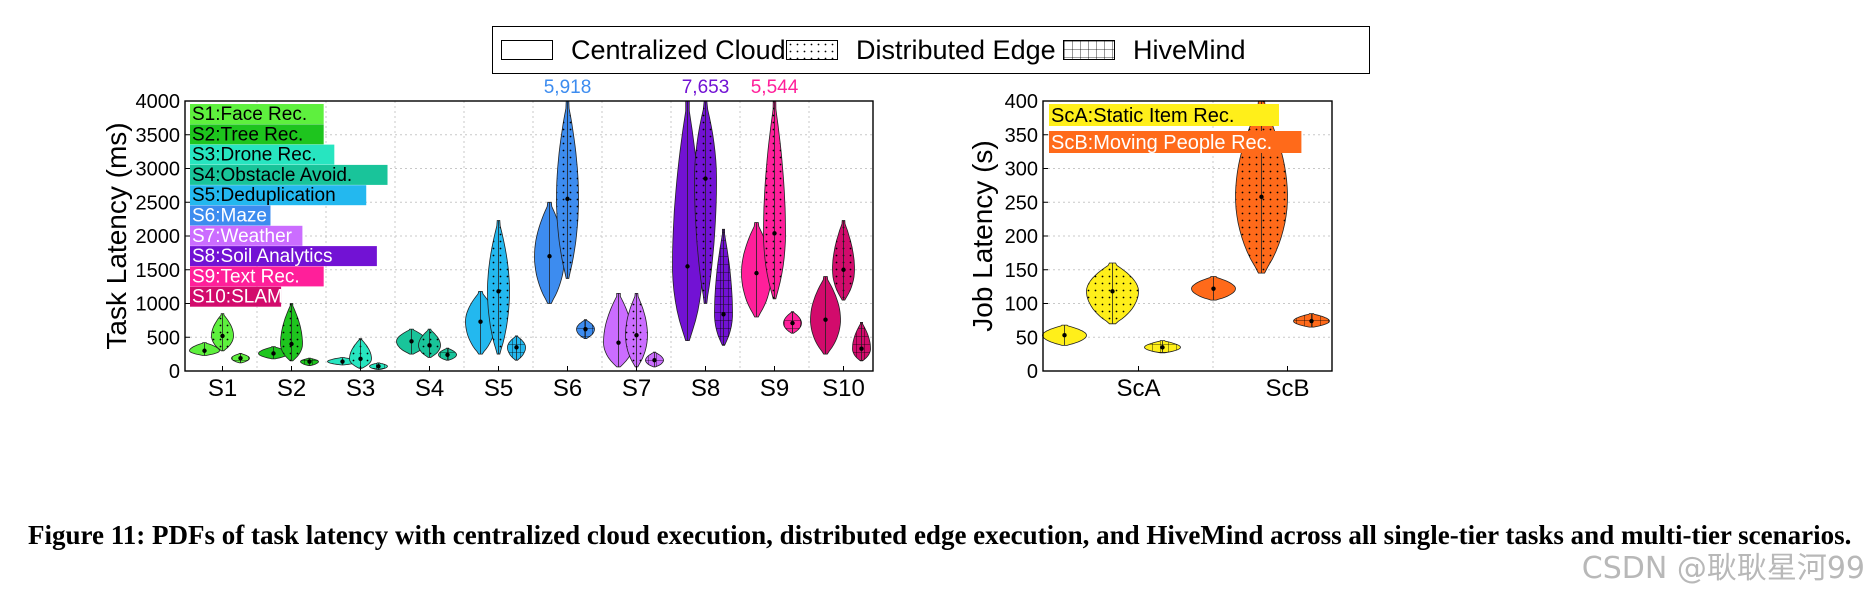 The width and height of the screenshot is (1869, 597). I want to click on x-tick-label-s6: S6, so click(567, 388).